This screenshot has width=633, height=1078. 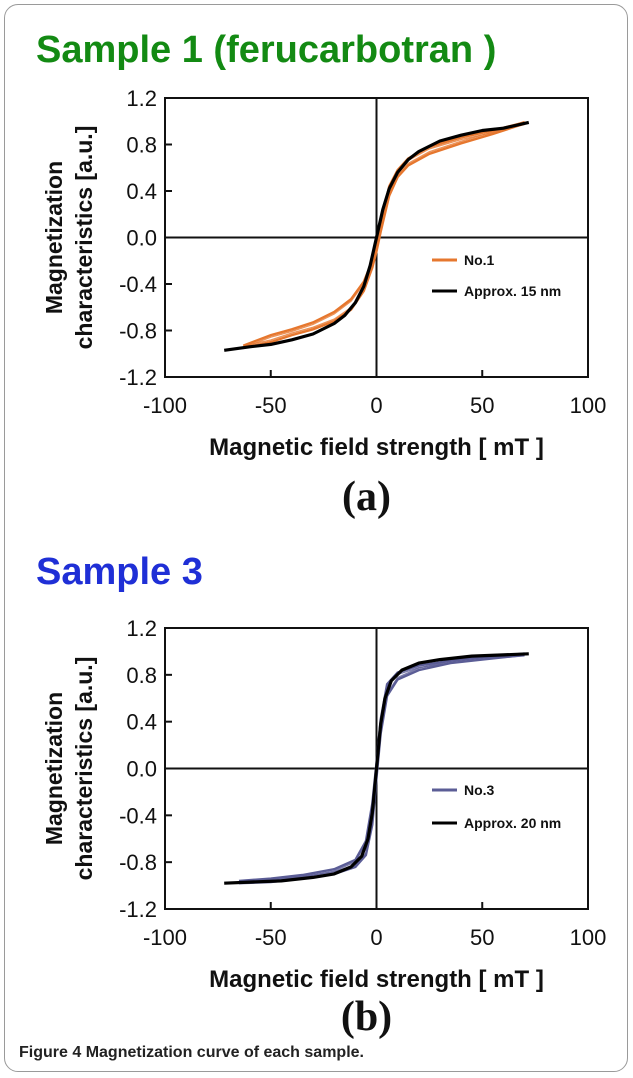 I want to click on chart1-loop-upper-branch, so click(x=383, y=234).